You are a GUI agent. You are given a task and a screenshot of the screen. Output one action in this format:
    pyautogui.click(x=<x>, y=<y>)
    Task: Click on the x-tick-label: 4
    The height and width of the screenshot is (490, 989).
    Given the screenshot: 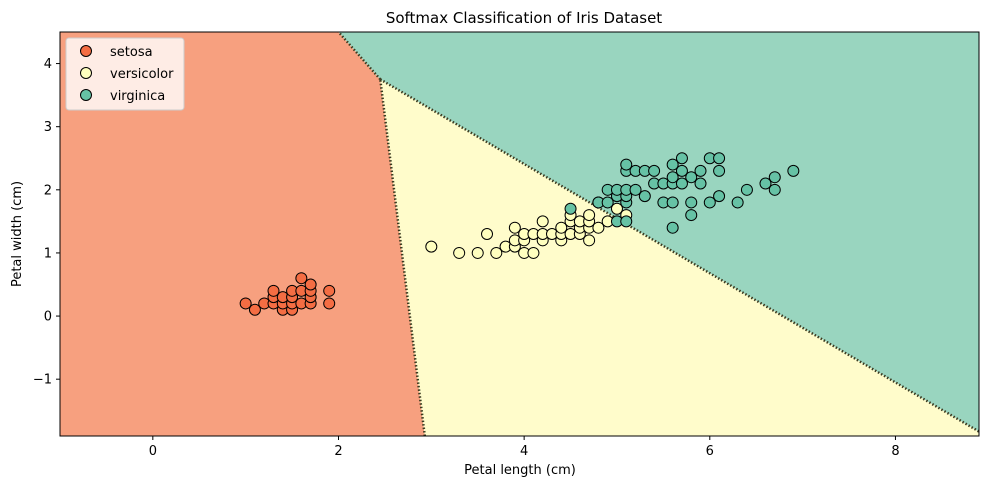 What is the action you would take?
    pyautogui.click(x=524, y=451)
    